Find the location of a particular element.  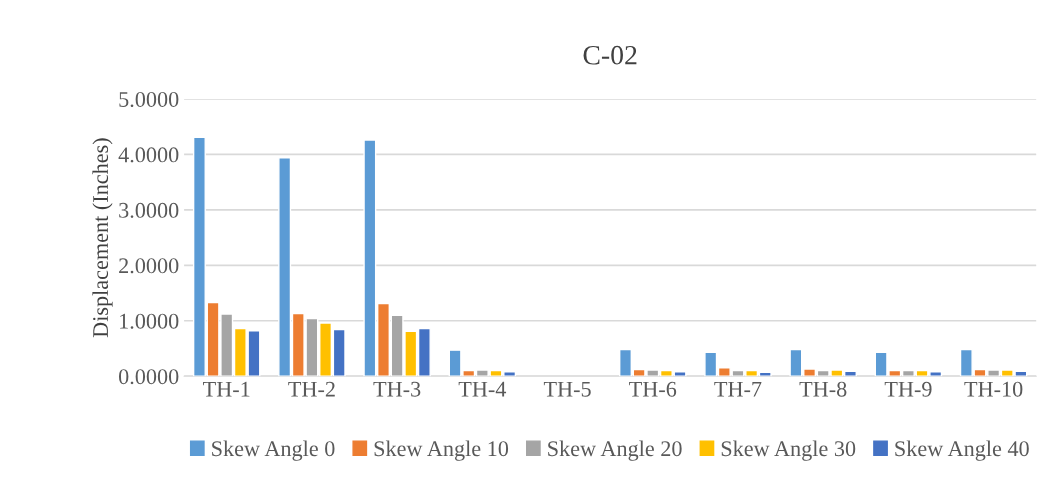

x-tick-label: TH-9 is located at coordinates (908, 389).